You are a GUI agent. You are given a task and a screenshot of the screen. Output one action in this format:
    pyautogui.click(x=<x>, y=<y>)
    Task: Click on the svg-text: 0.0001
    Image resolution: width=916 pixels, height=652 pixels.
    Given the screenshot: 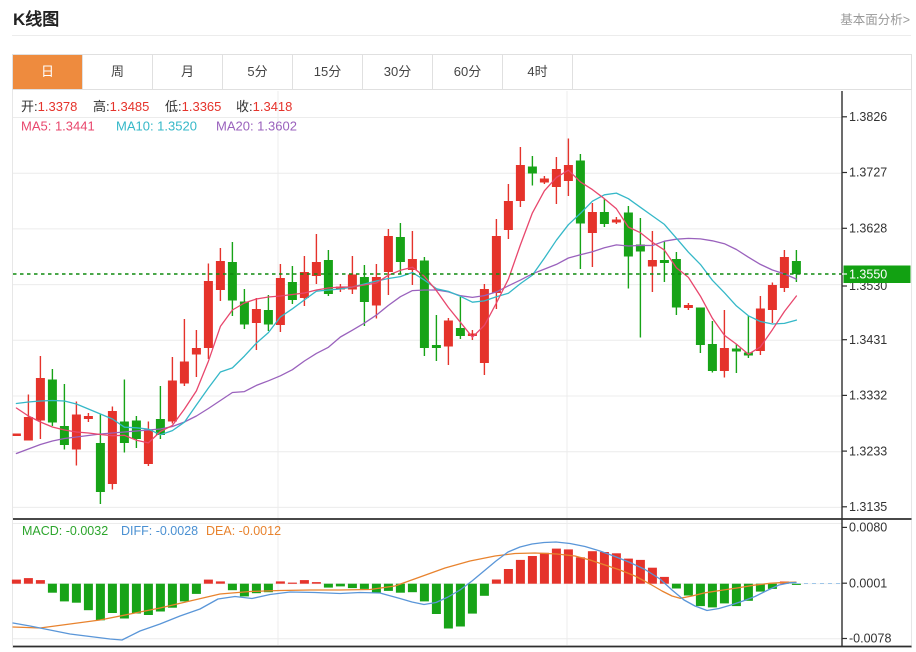 What is the action you would take?
    pyautogui.click(x=868, y=583)
    